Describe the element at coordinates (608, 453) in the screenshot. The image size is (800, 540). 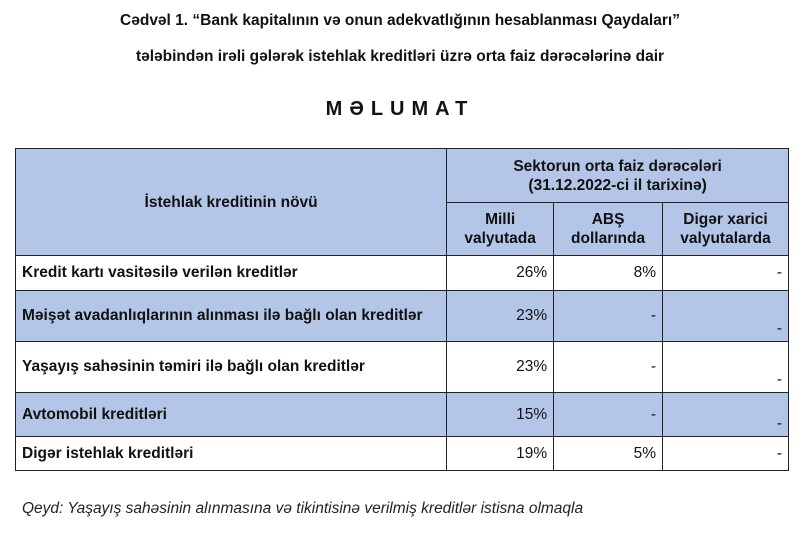
I see `cell-value: 5%` at that location.